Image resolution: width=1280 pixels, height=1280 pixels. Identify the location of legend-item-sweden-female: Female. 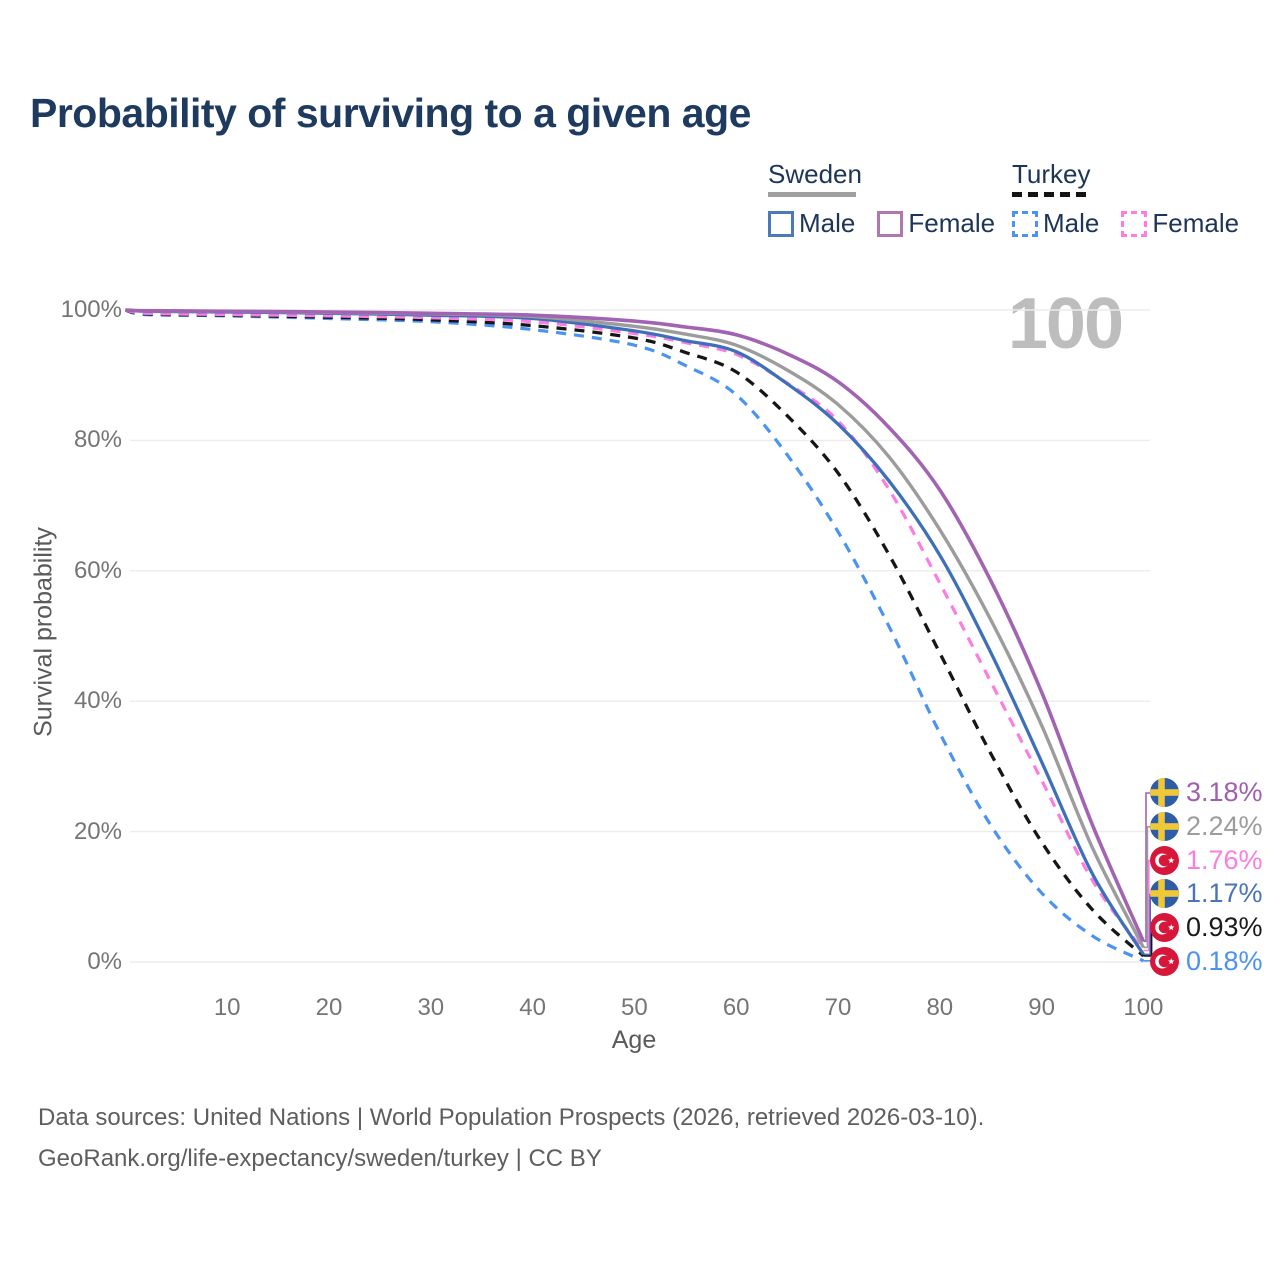
(936, 223).